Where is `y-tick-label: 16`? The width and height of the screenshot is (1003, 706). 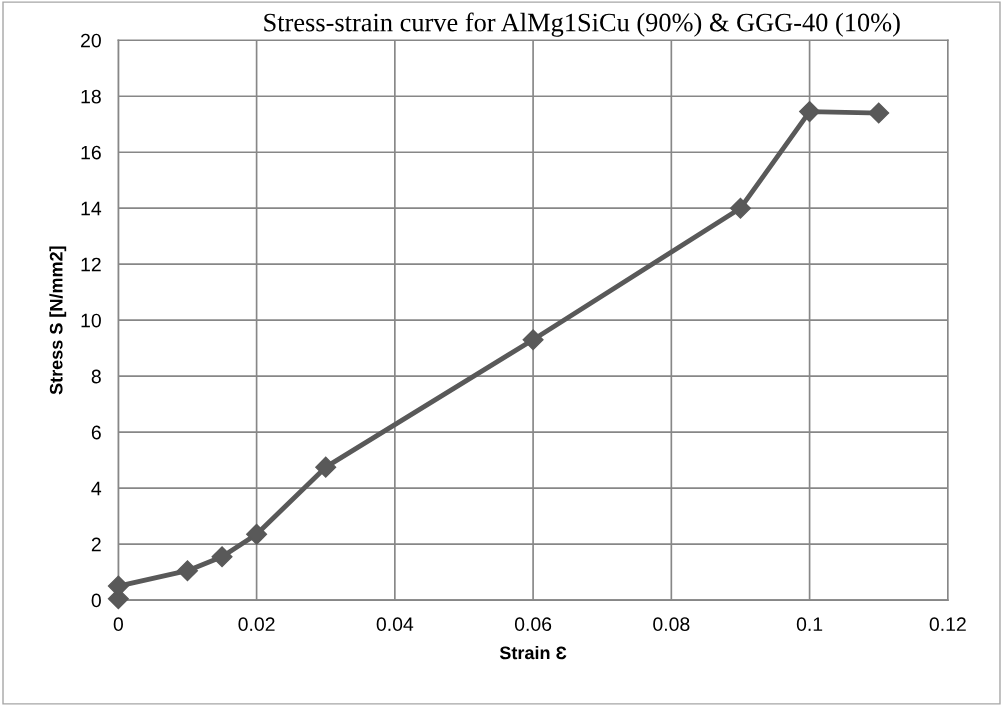 y-tick-label: 16 is located at coordinates (91, 152).